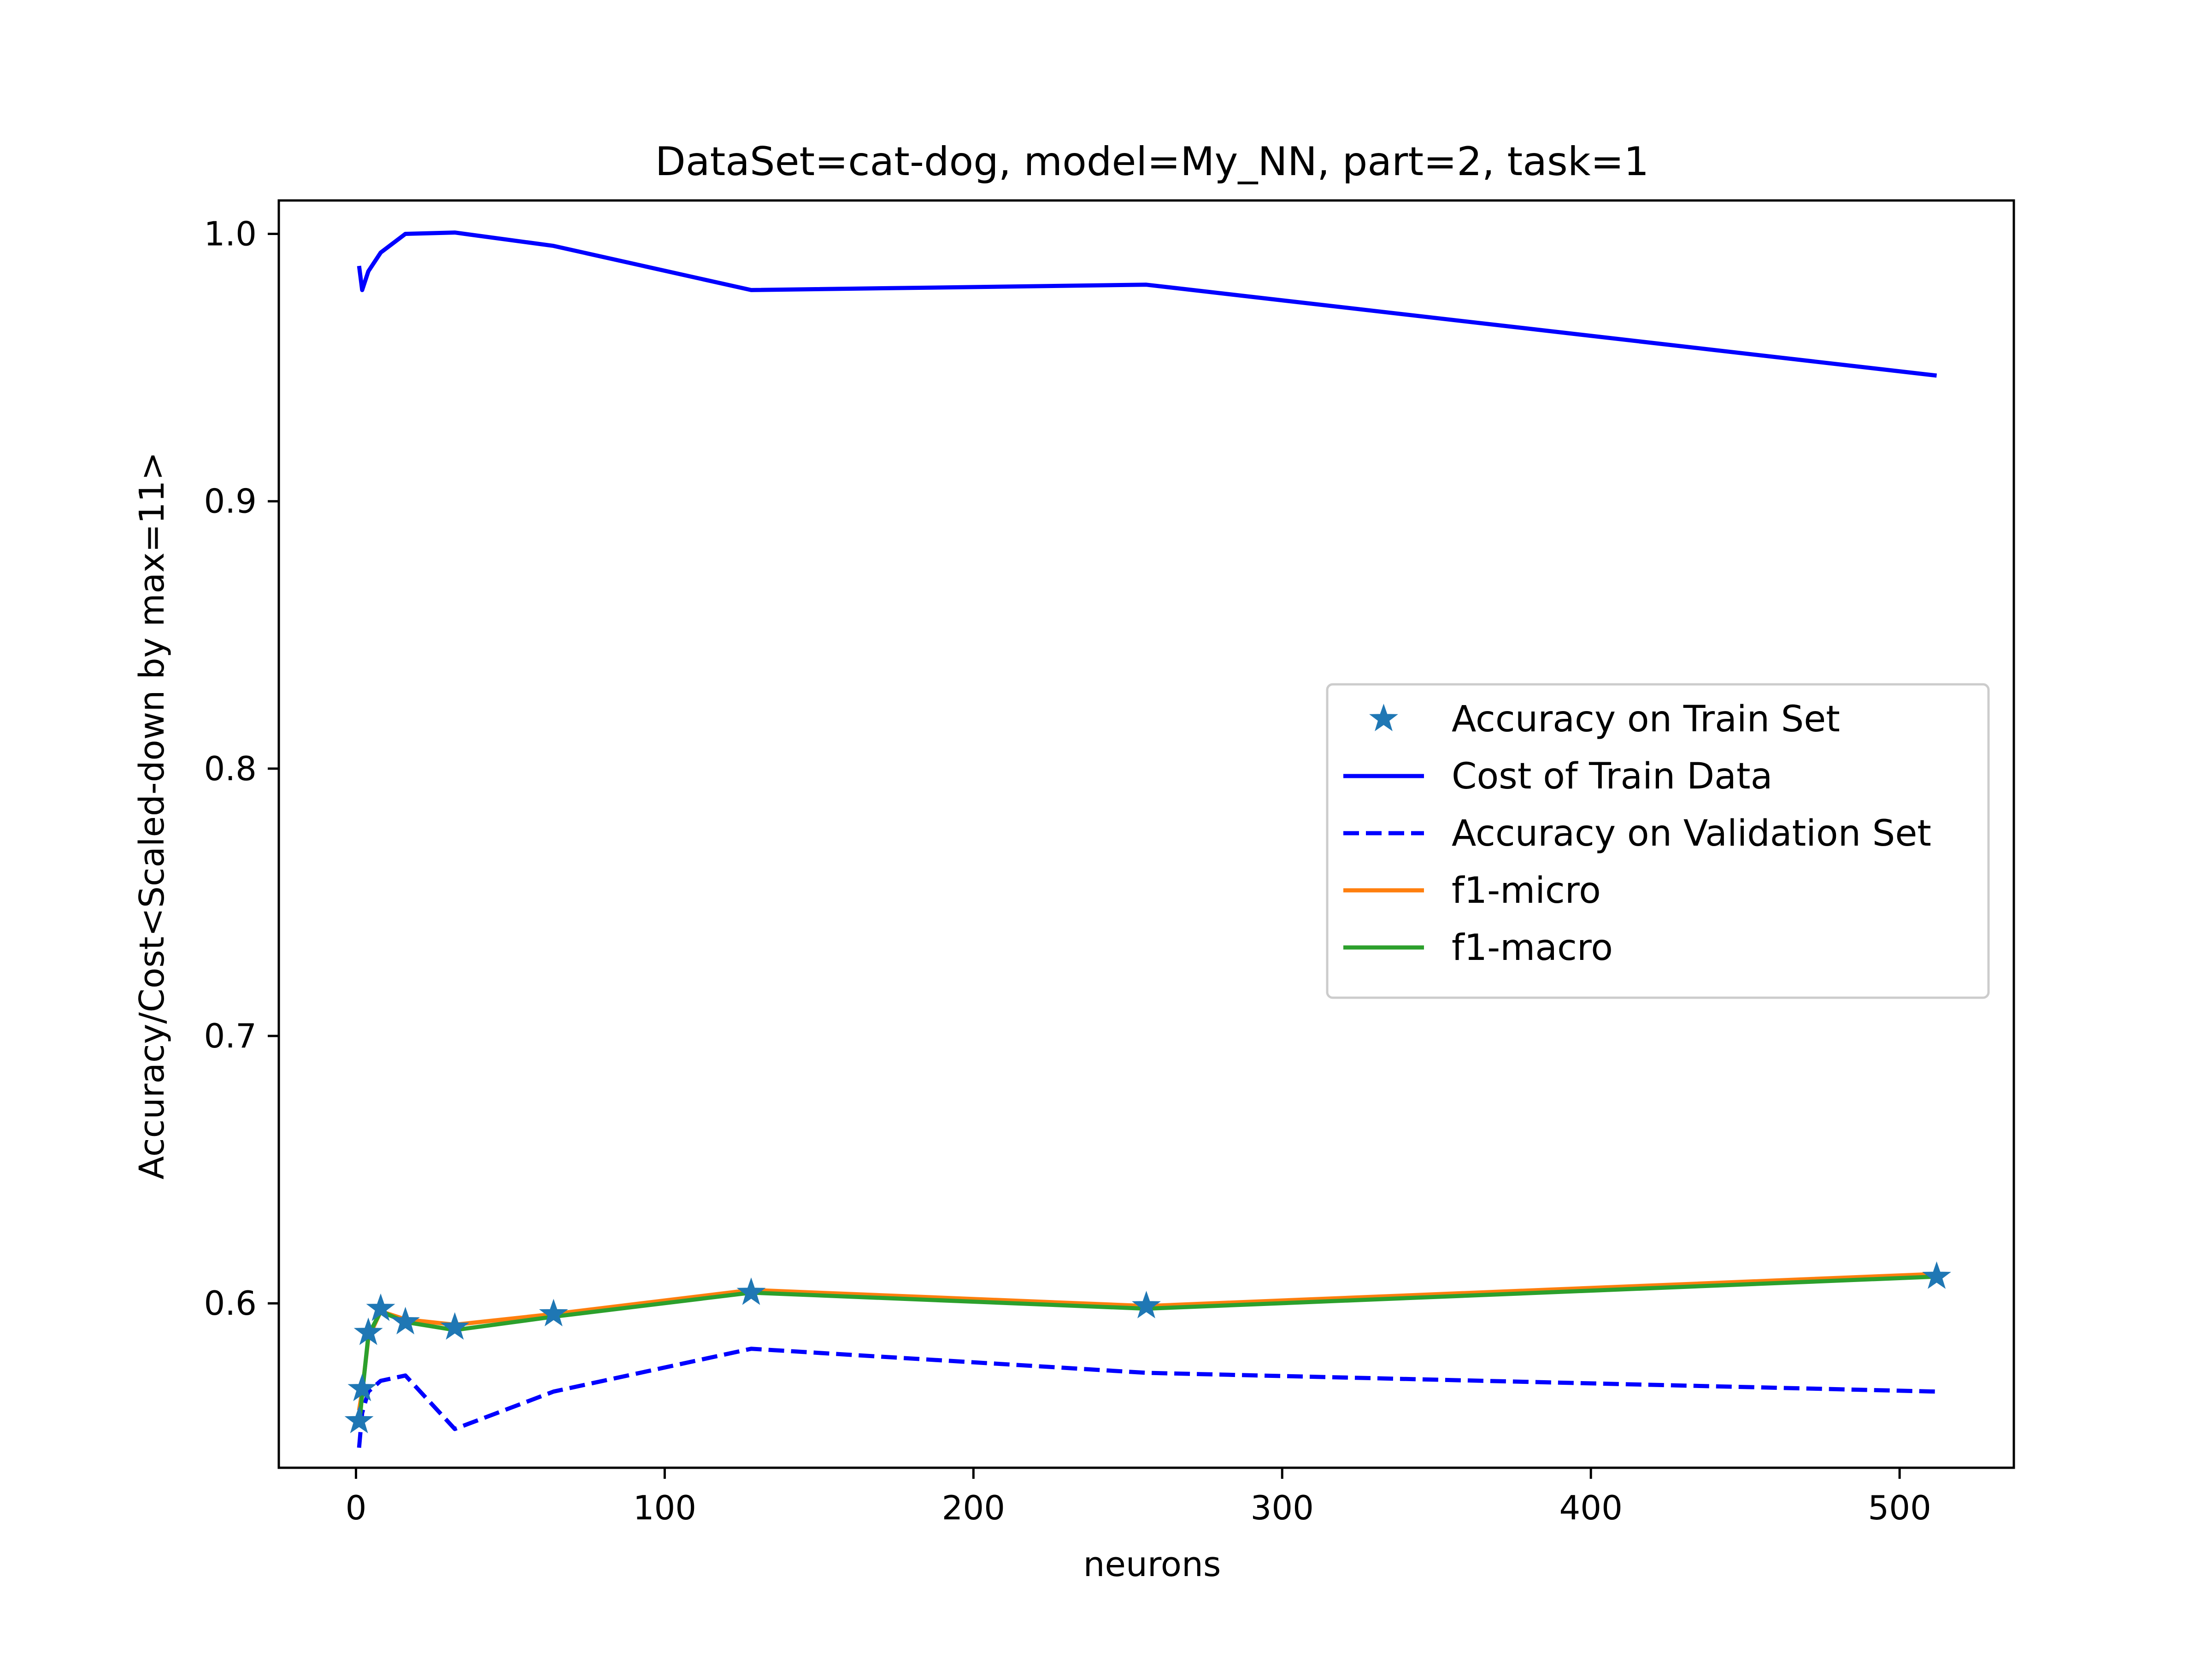 The width and height of the screenshot is (2212, 1659). Describe the element at coordinates (230, 1303) in the screenshot. I see `y-tick-label: 0.6` at that location.